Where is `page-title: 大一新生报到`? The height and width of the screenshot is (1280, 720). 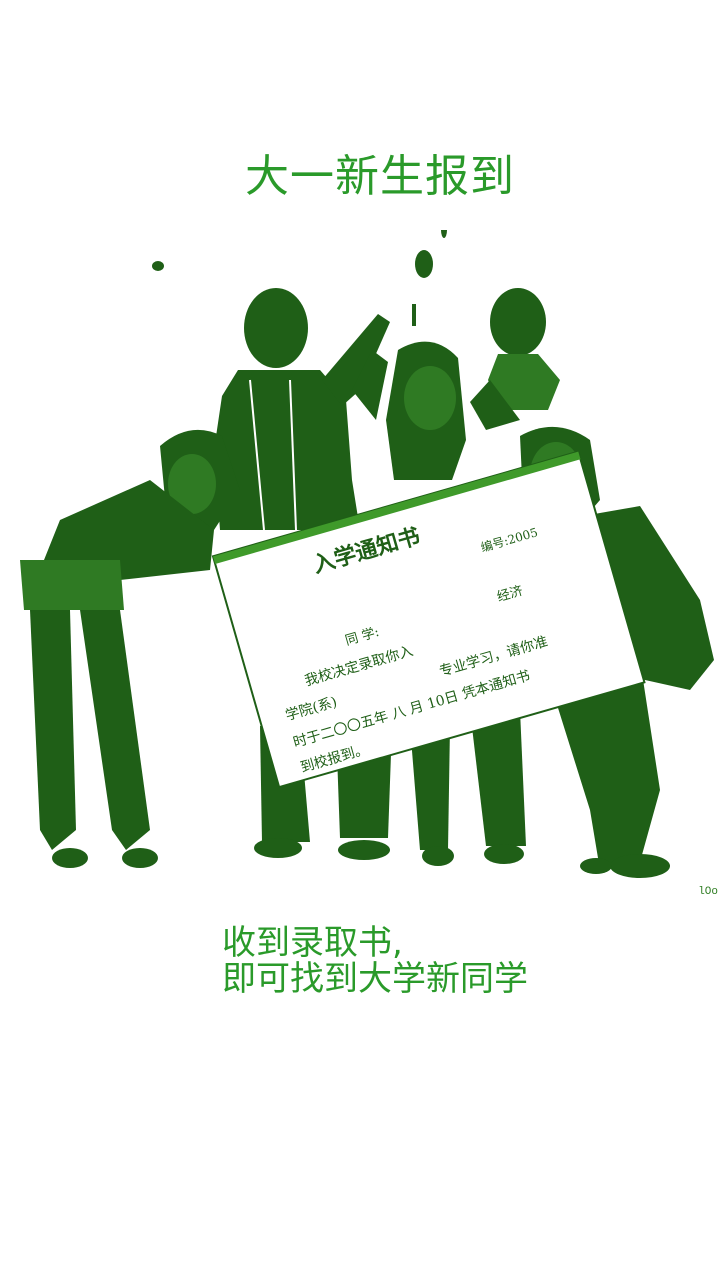 page-title: 大一新生报到 is located at coordinates (380, 176).